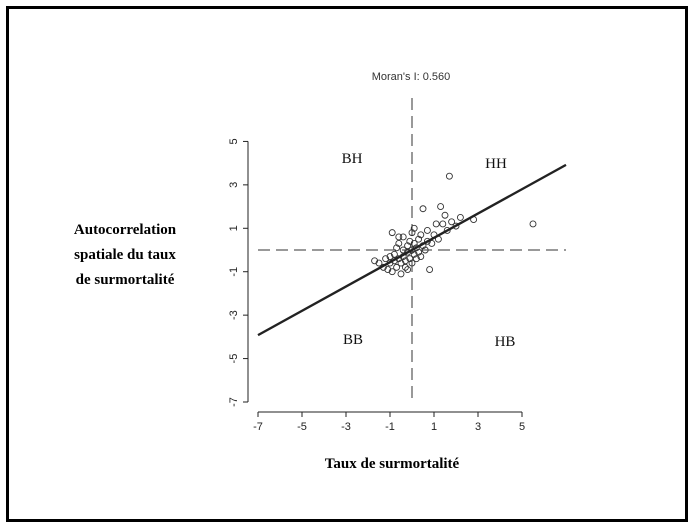  What do you see at coordinates (505, 342) in the screenshot?
I see `quadrant-hb: HB` at bounding box center [505, 342].